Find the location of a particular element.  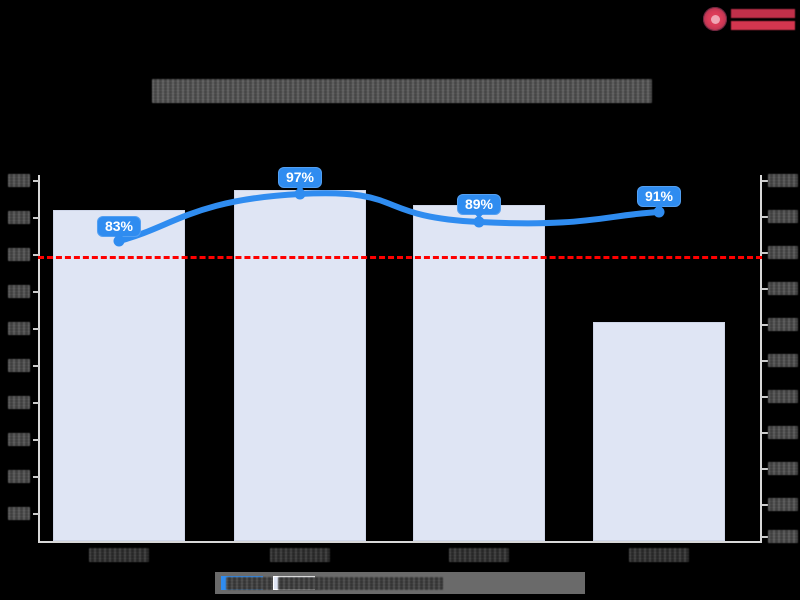

data-label-3: 89% is located at coordinates (479, 206).